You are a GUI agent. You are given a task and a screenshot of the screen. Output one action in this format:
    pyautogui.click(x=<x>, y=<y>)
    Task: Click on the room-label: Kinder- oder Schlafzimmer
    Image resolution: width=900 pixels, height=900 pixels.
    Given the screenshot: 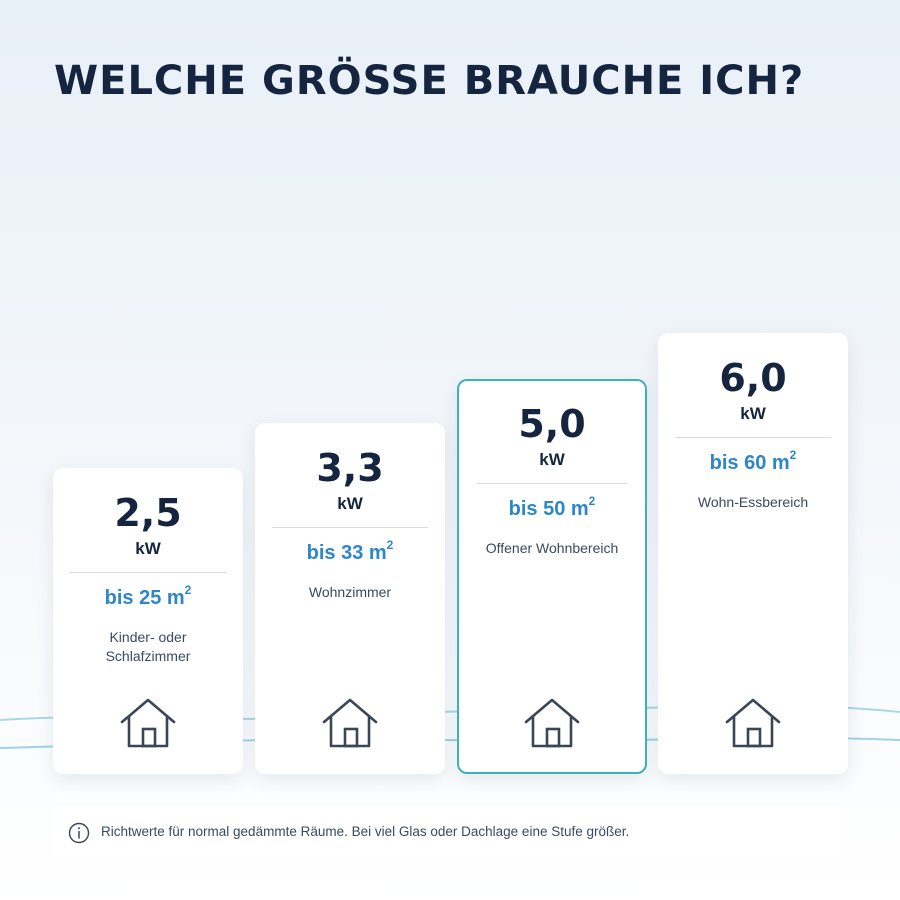 What is the action you would take?
    pyautogui.click(x=148, y=646)
    